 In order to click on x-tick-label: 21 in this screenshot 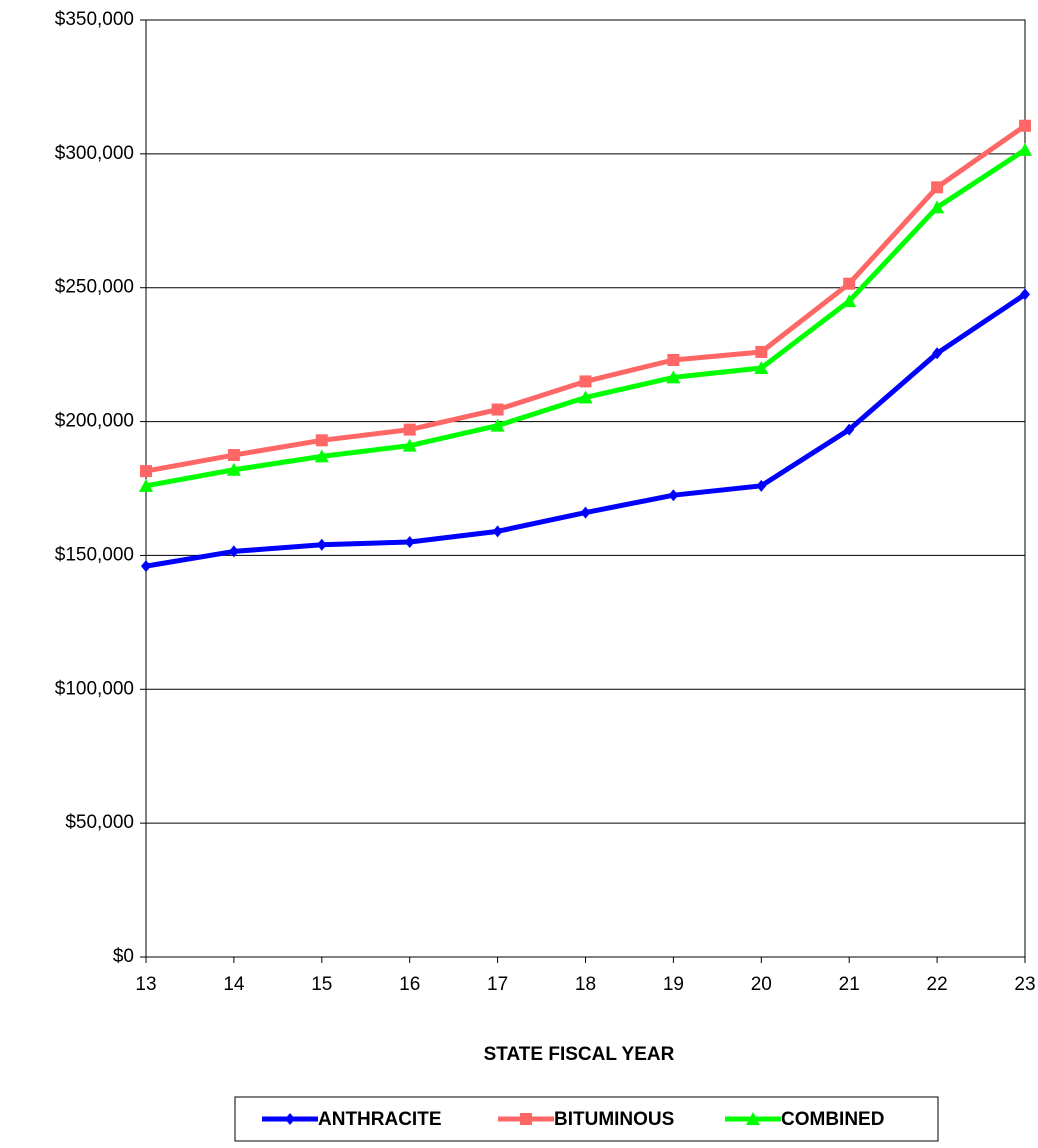, I will do `click(849, 984)`.